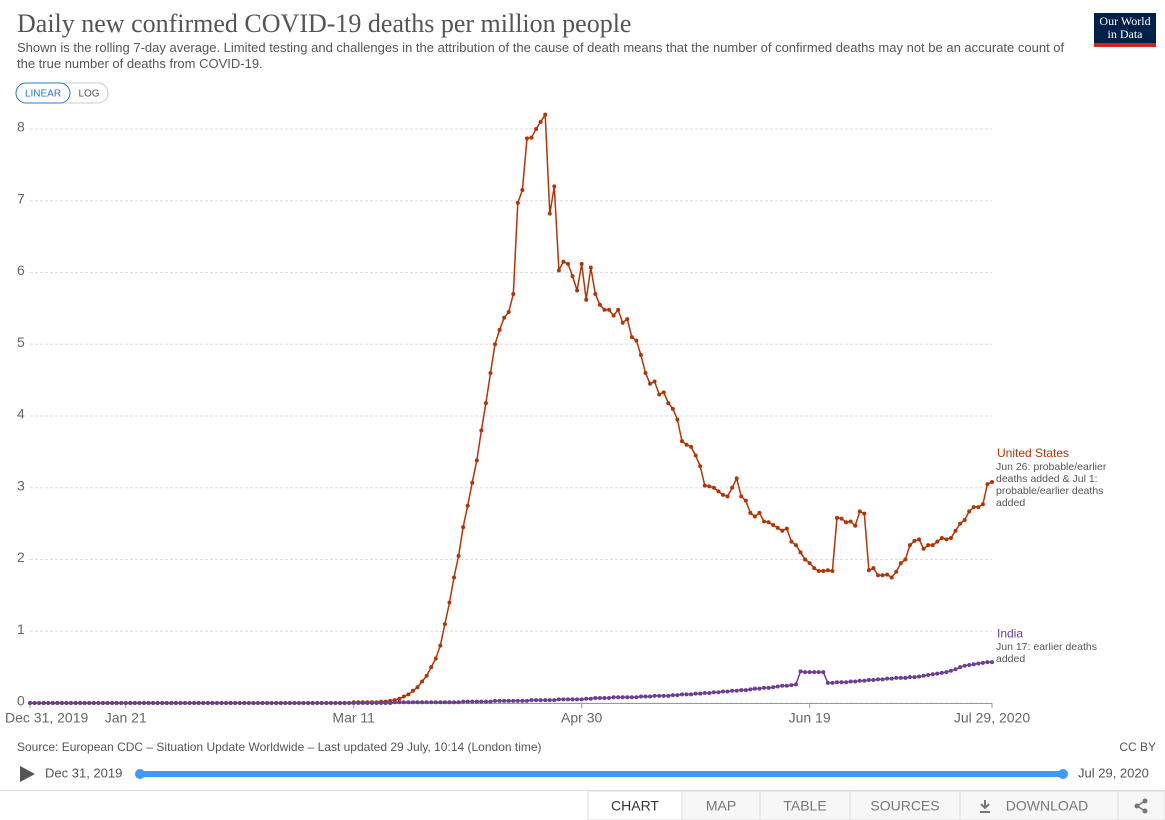  I want to click on x-tick-label: Jun 19, so click(810, 718).